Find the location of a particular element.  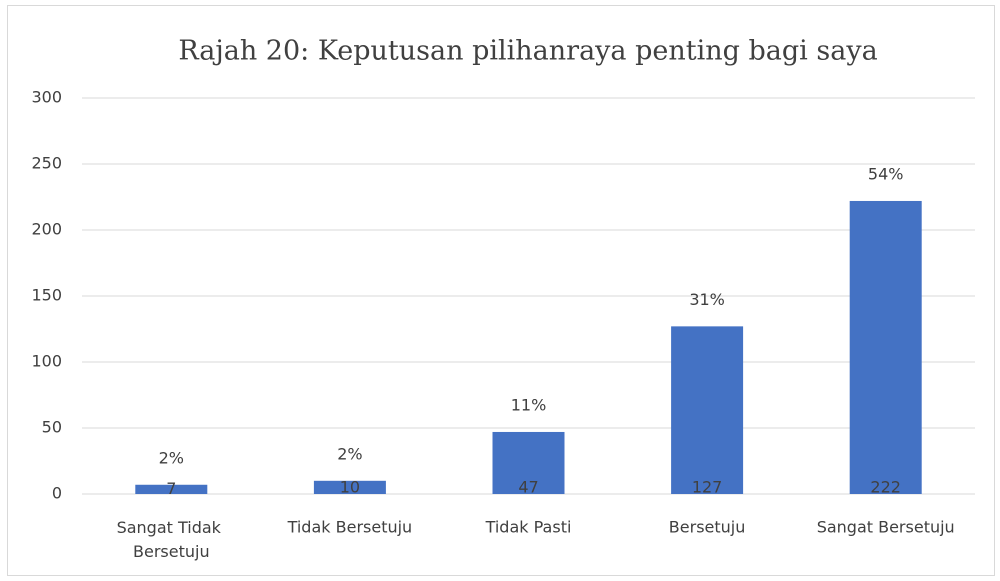

y-tick-label: 300 is located at coordinates (46, 97).